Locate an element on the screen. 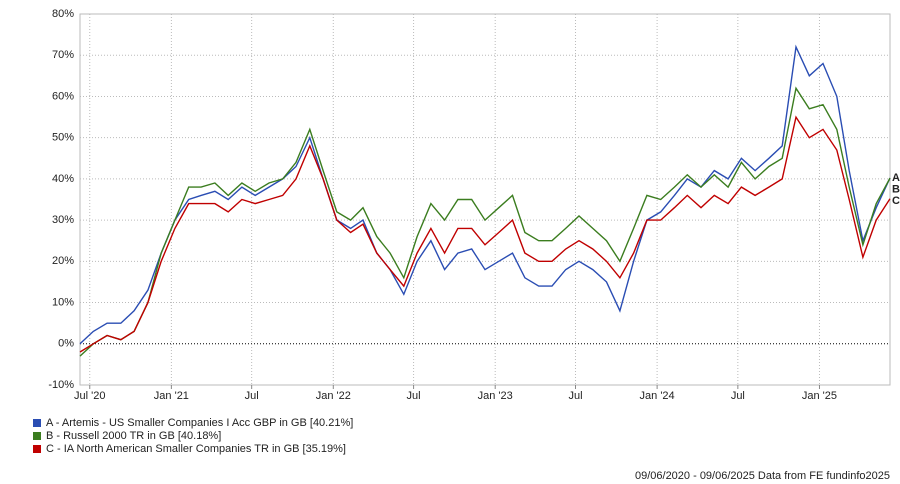 This screenshot has width=900, height=484. x-tick-label: Jan '24 is located at coordinates (657, 396).